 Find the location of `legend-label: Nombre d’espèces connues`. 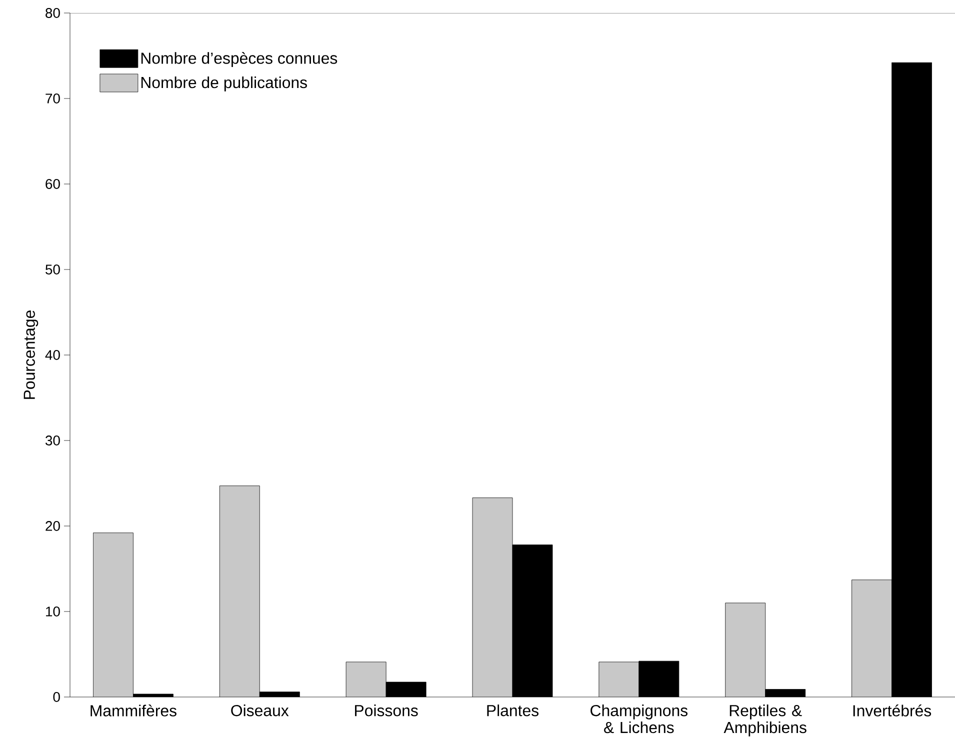

legend-label: Nombre d’espèces connues is located at coordinates (239, 60).